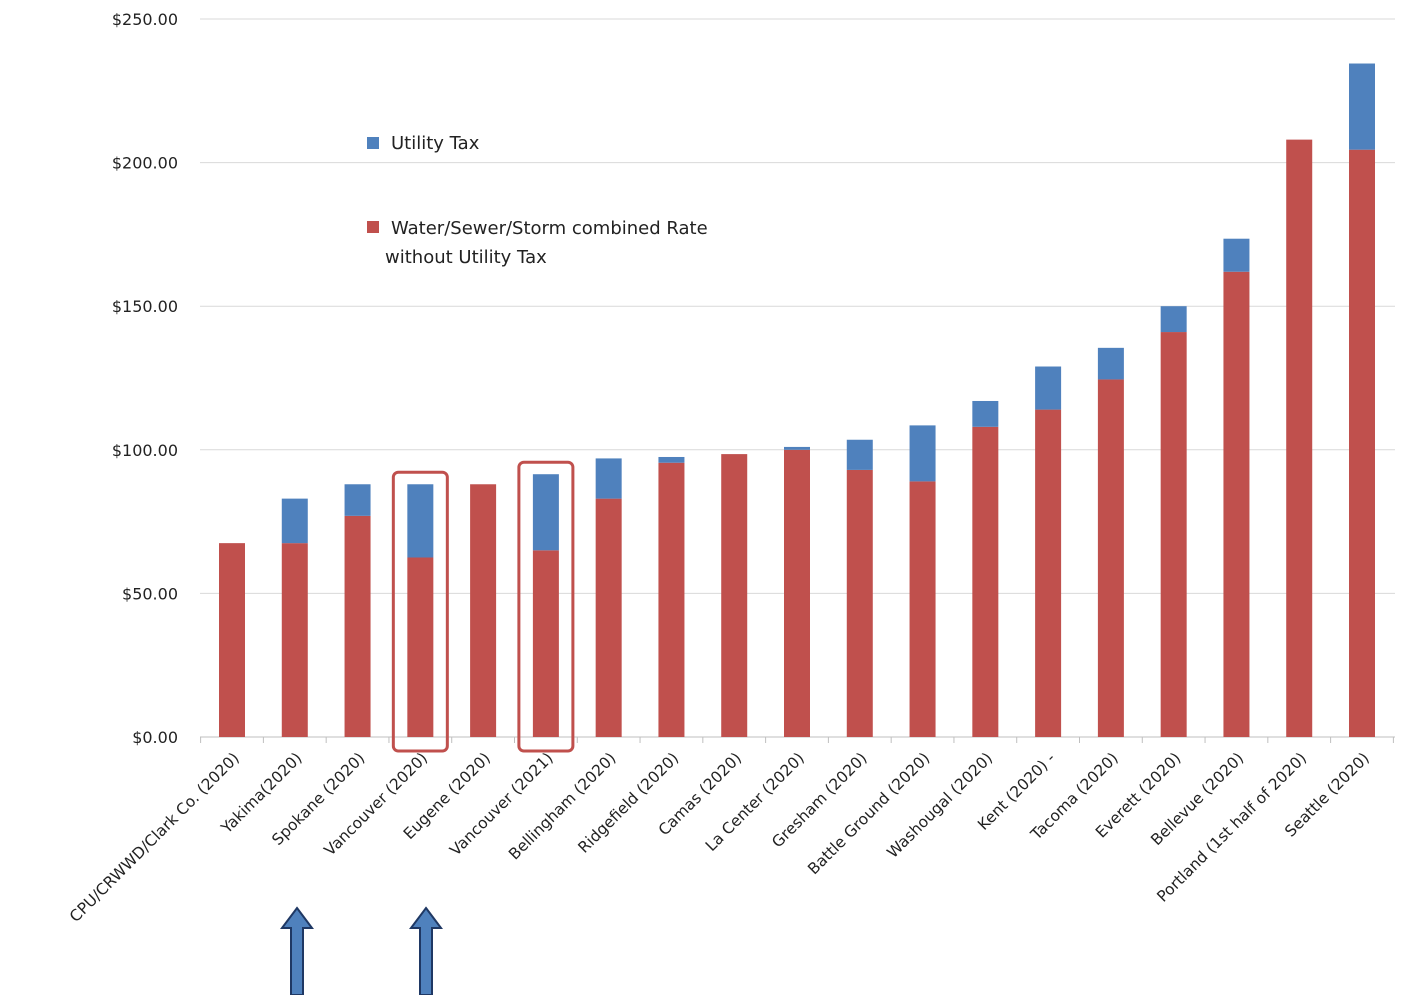 The height and width of the screenshot is (995, 1408). Describe the element at coordinates (145, 450) in the screenshot. I see `y-tick-label: $100.00` at that location.